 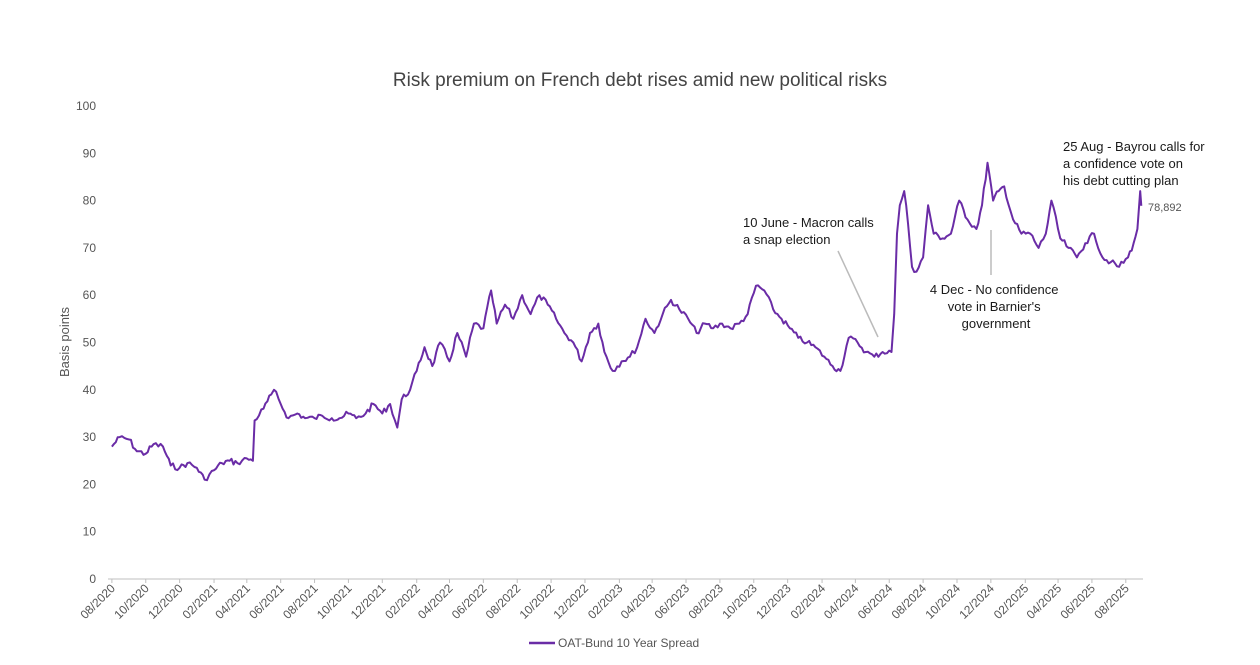 What do you see at coordinates (943, 601) in the screenshot?
I see `x-tick-label: 10/2024` at bounding box center [943, 601].